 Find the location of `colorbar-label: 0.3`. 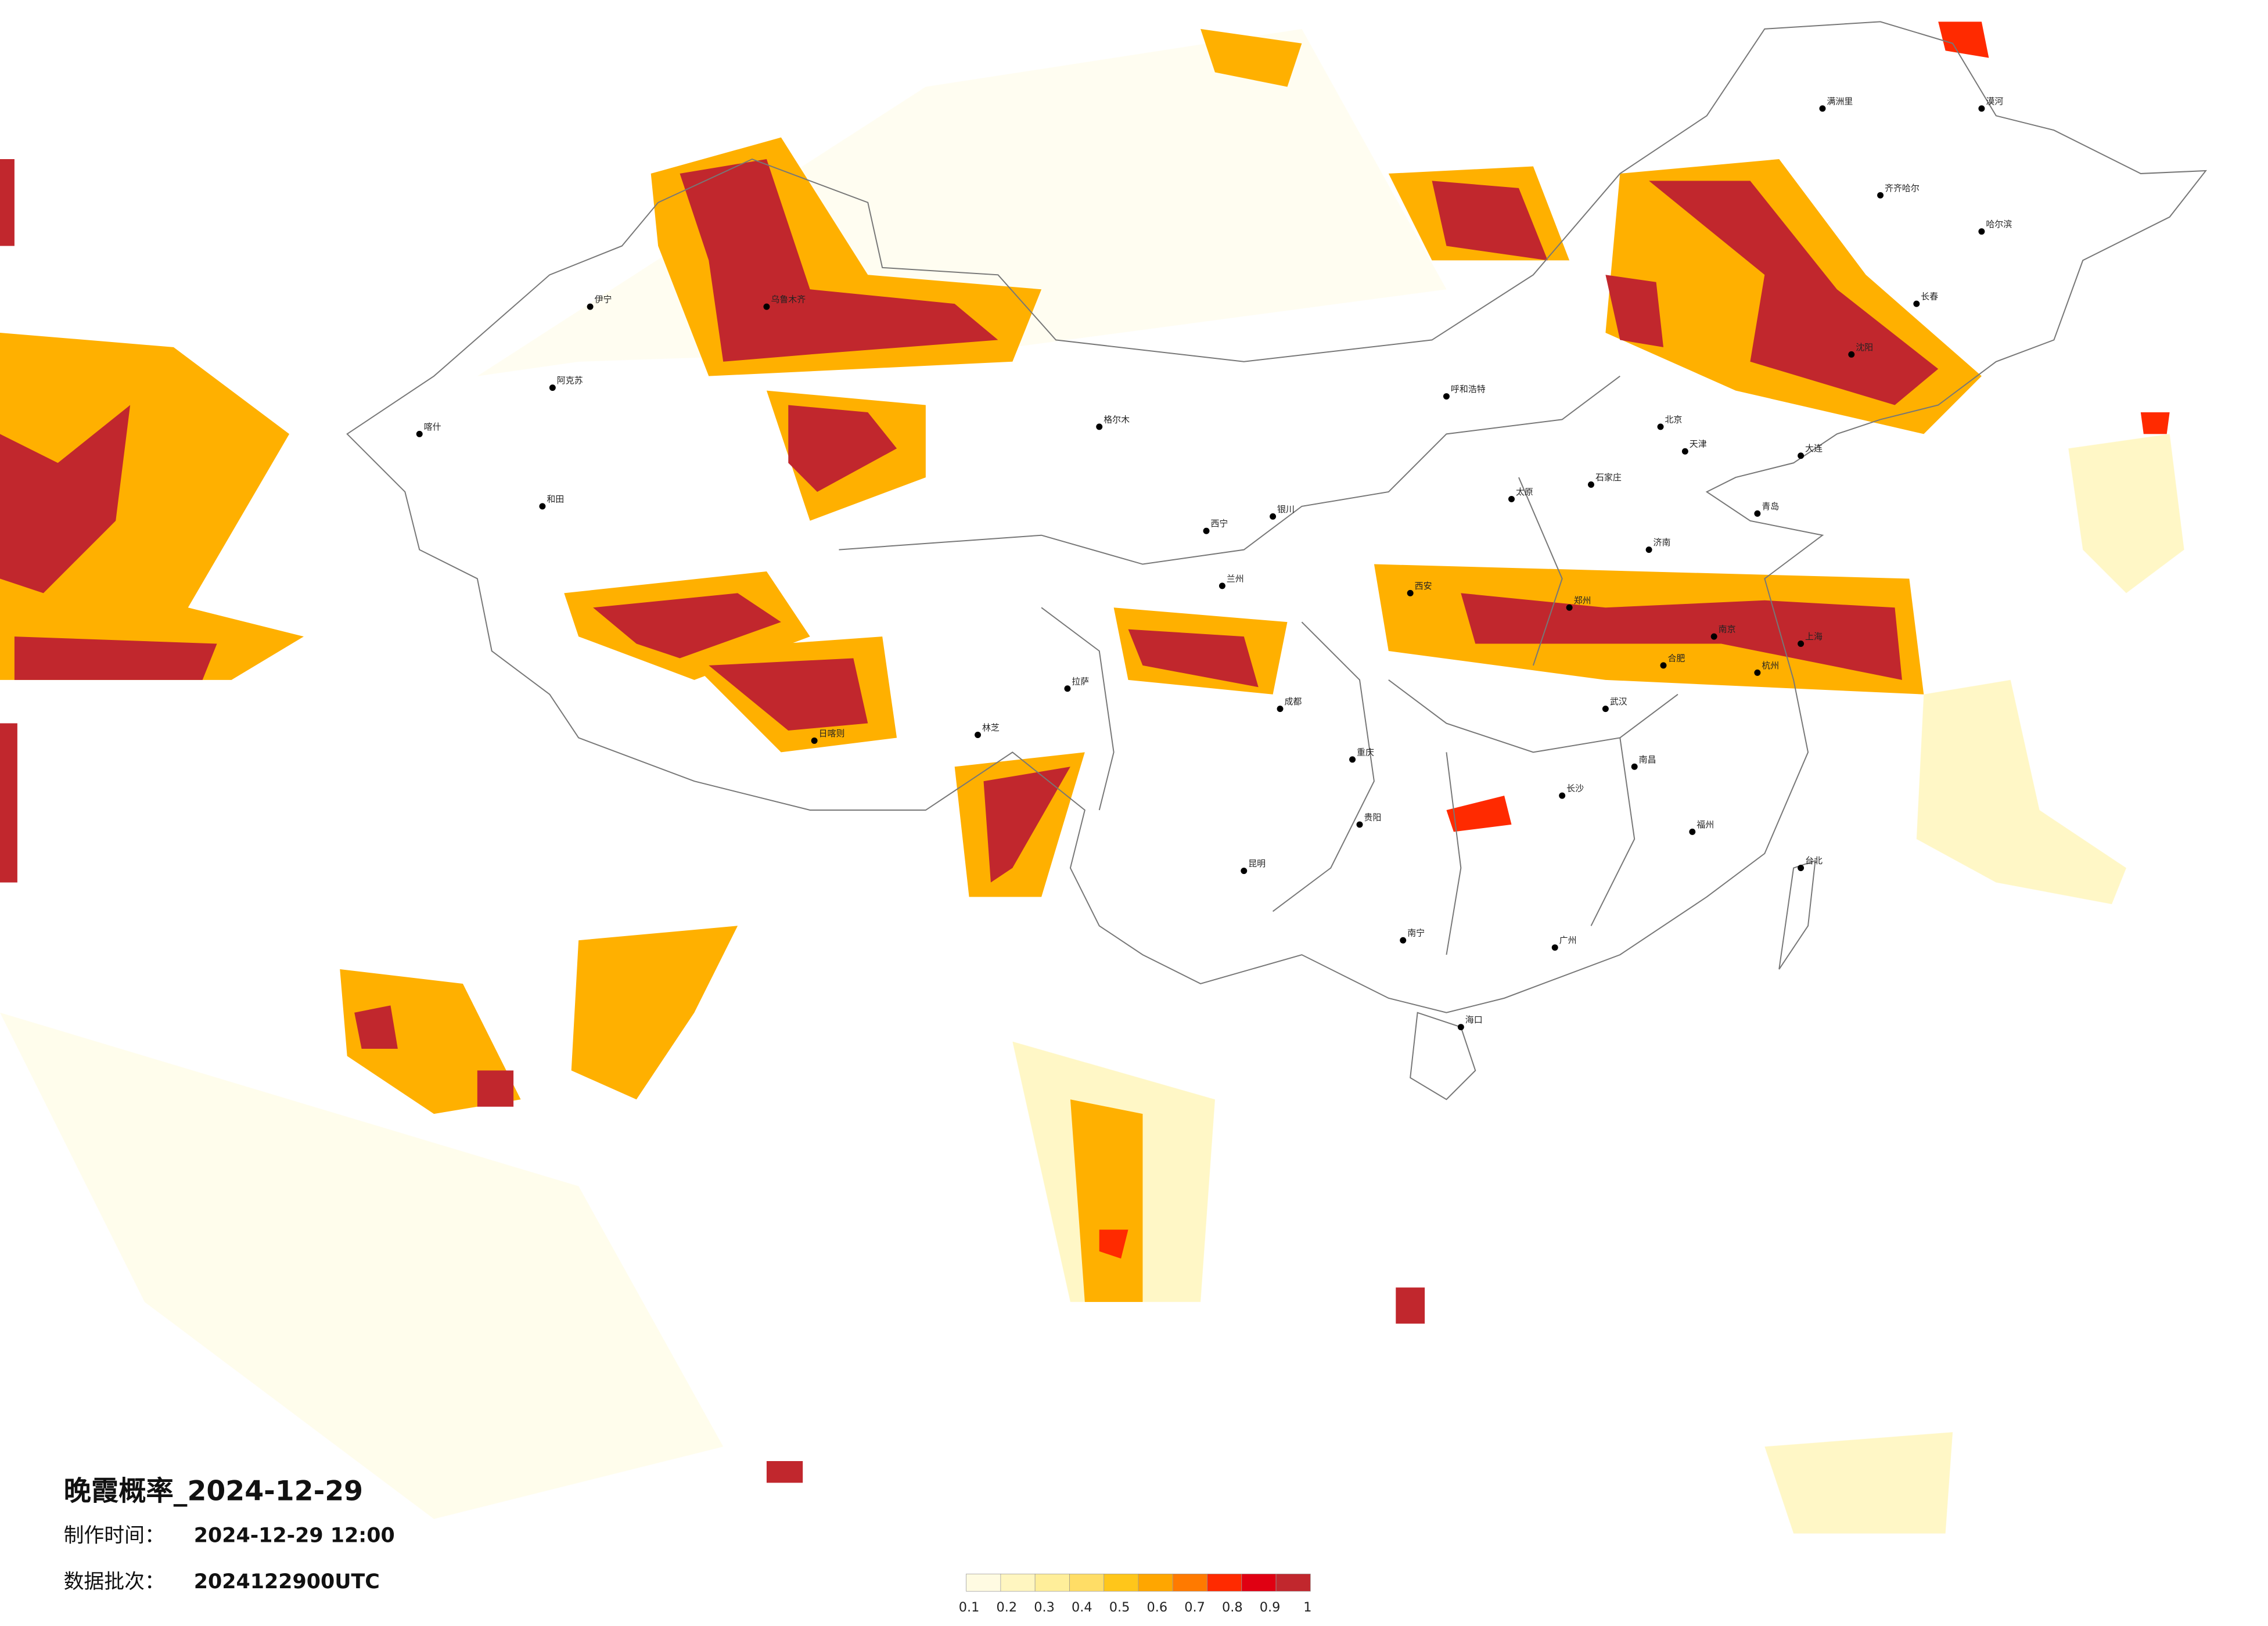

colorbar-label: 0.3 is located at coordinates (1044, 1607).